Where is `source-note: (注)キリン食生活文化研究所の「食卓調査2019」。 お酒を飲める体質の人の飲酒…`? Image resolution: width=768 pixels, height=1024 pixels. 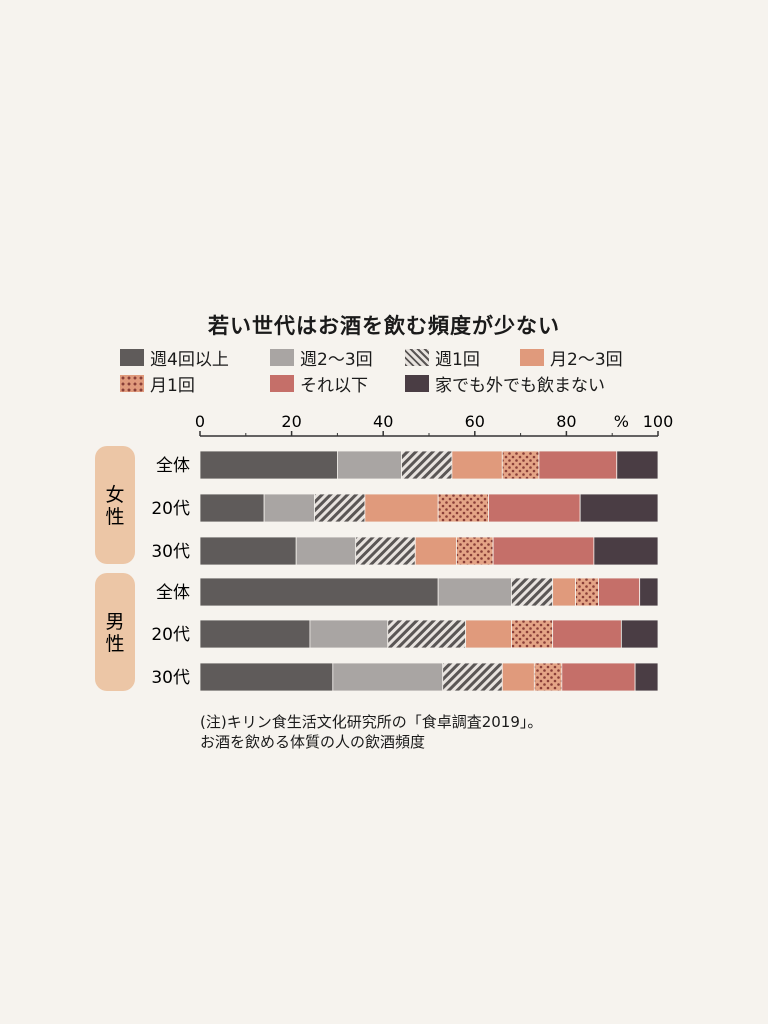
source-note: (注)キリン食生活文化研究所の「食卓調査2019」。 お酒を飲める体質の人の飲酒… is located at coordinates (371, 732).